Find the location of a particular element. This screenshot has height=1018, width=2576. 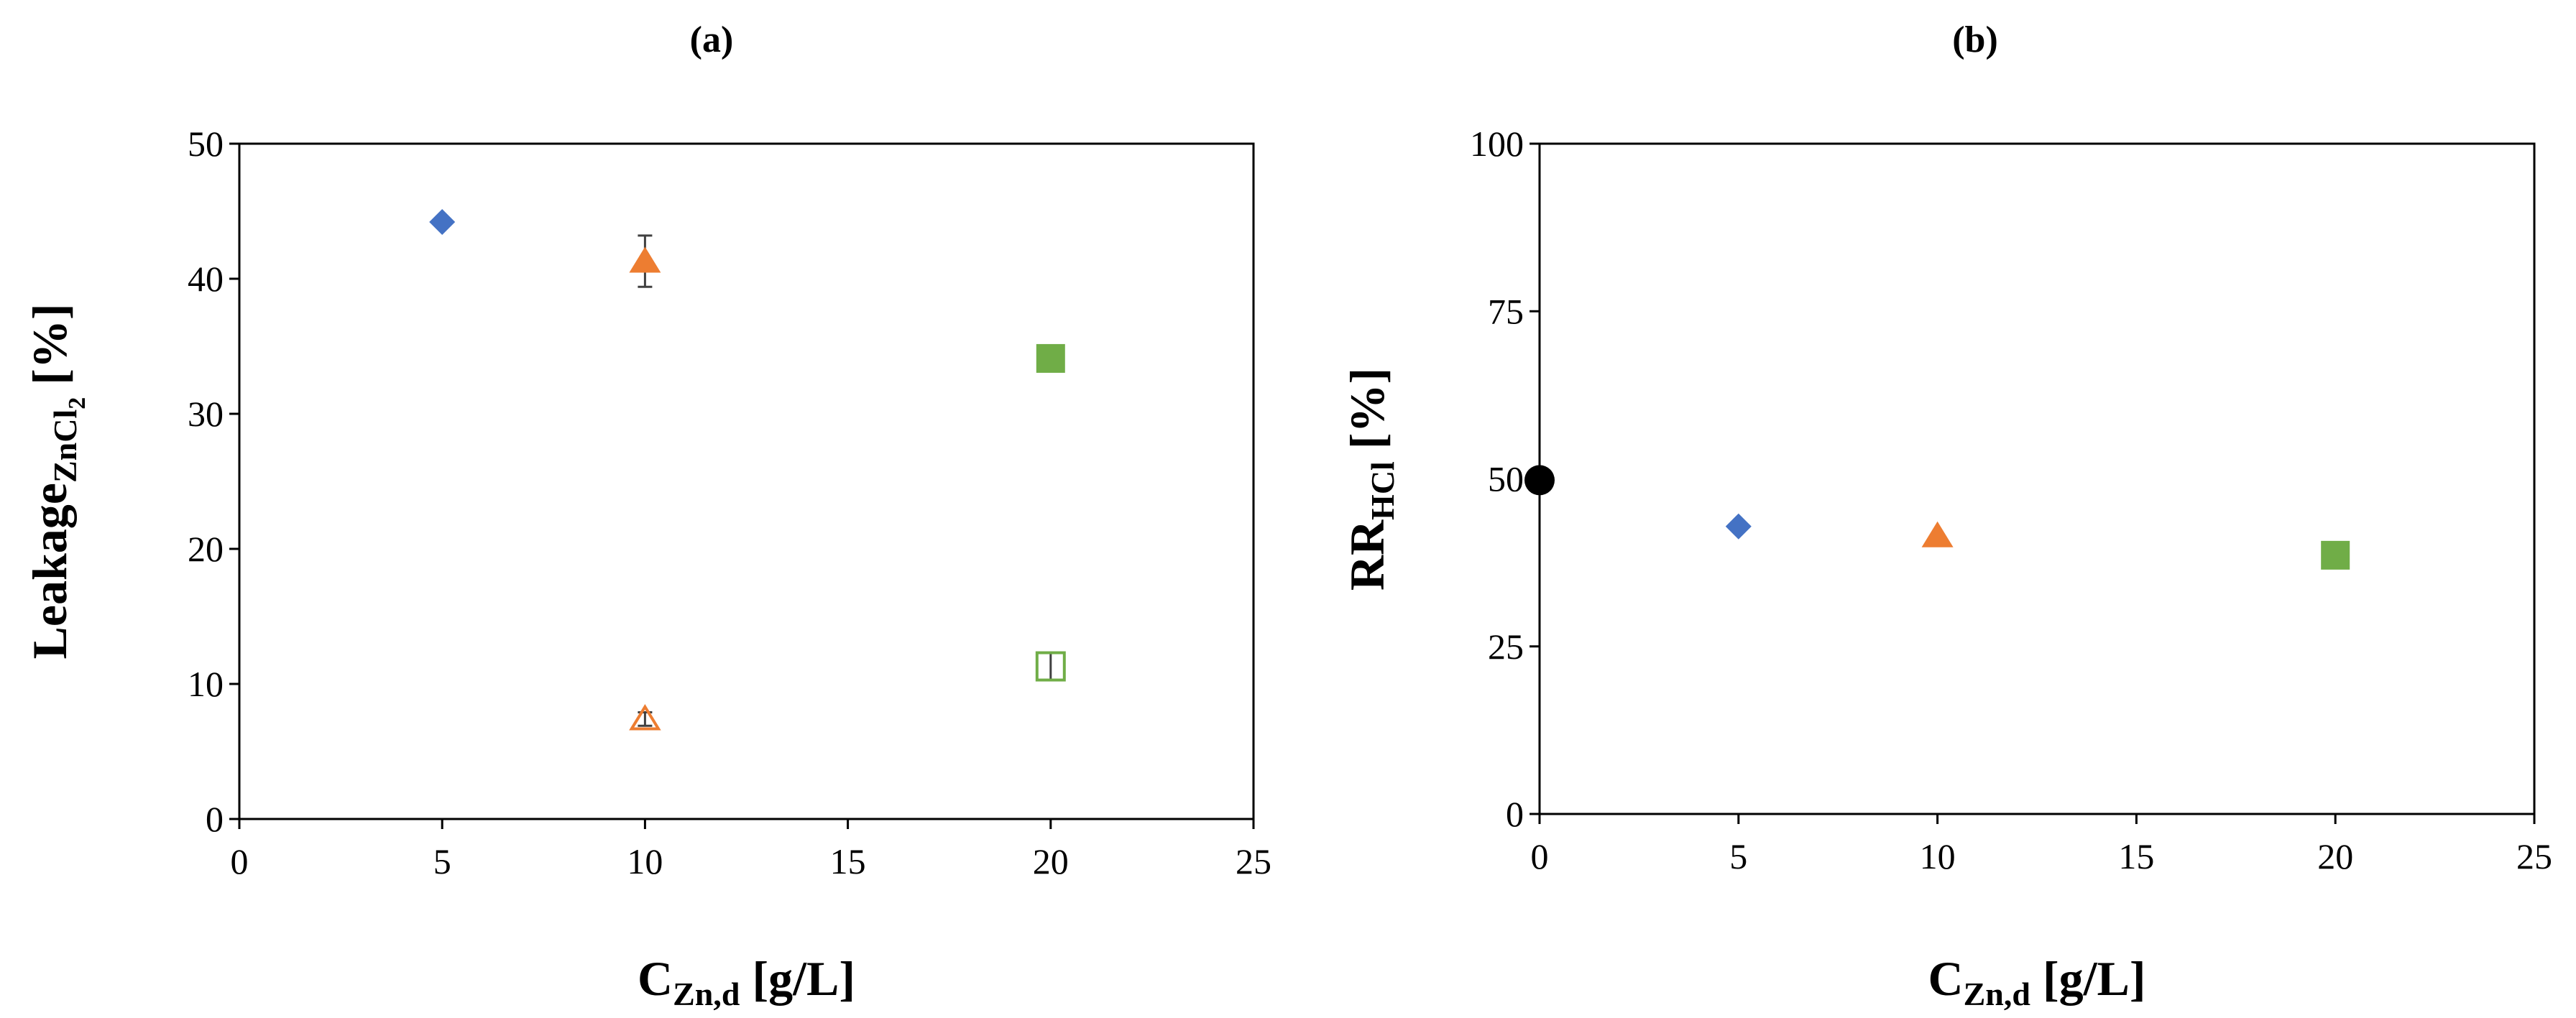

y-tick-label: 25 is located at coordinates (1506, 646).